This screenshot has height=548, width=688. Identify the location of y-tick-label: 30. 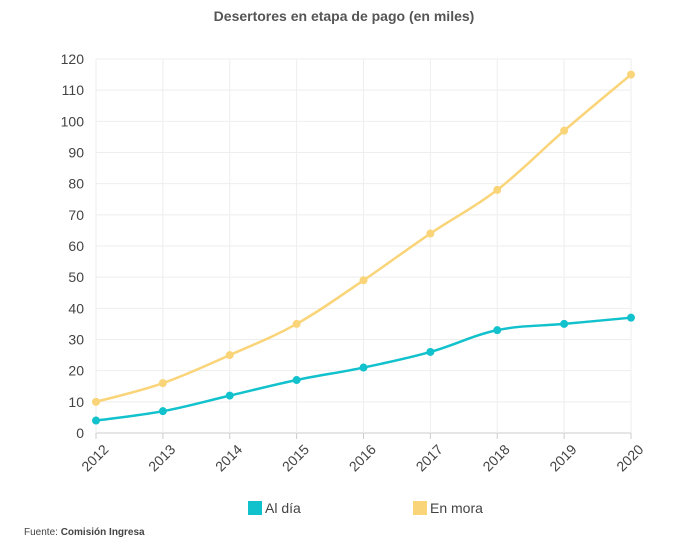
(76, 340).